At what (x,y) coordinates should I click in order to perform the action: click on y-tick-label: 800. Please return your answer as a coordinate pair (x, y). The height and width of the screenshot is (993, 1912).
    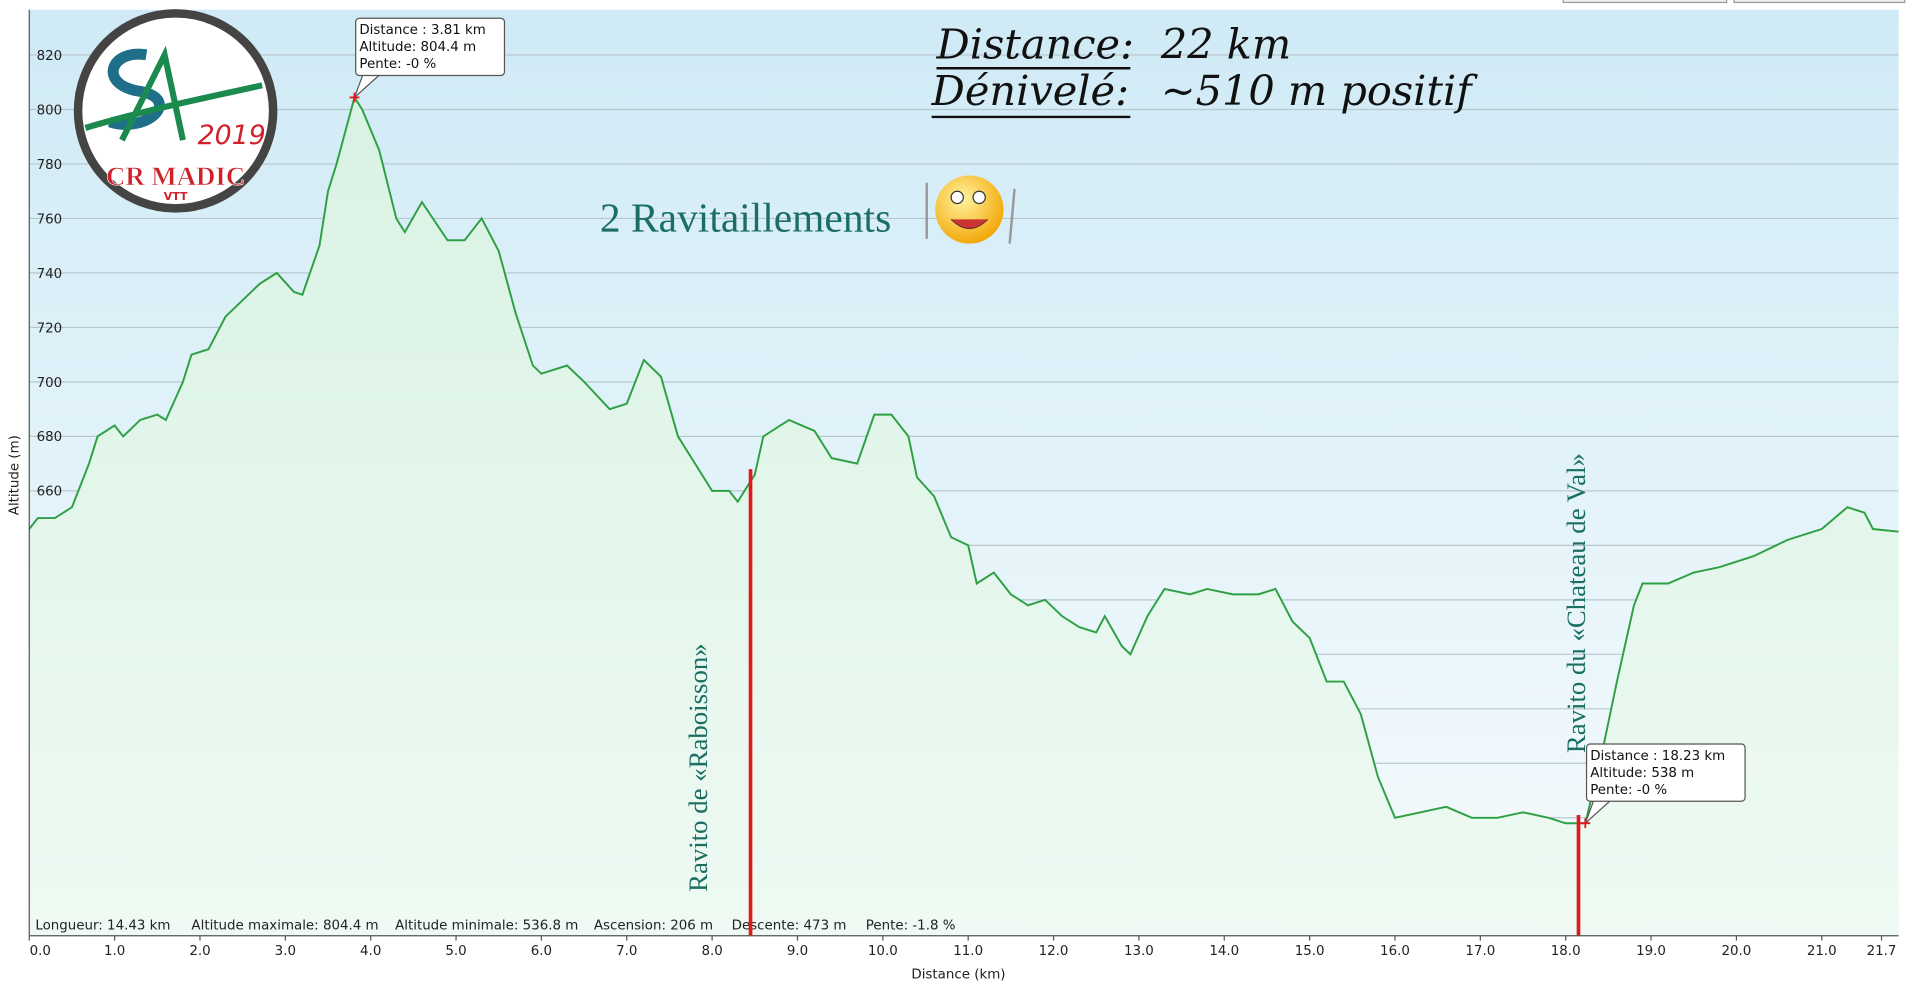
    Looking at the image, I should click on (50, 110).